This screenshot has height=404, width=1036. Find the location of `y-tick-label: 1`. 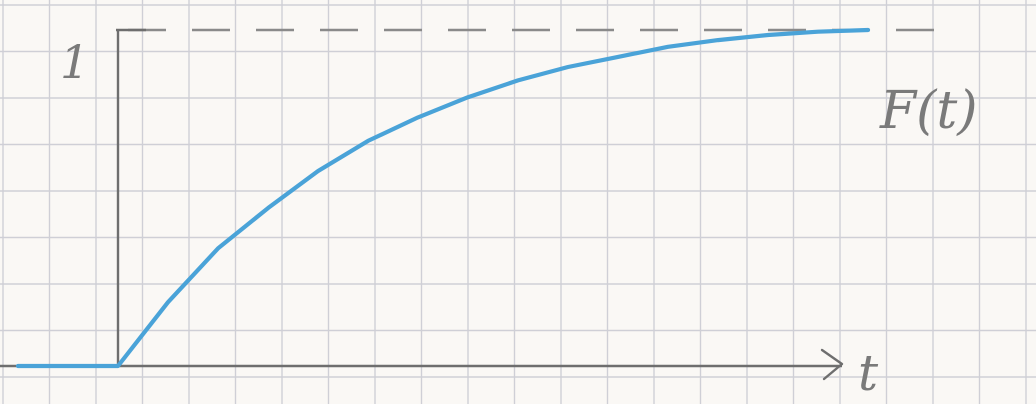

y-tick-label: 1 is located at coordinates (74, 62).